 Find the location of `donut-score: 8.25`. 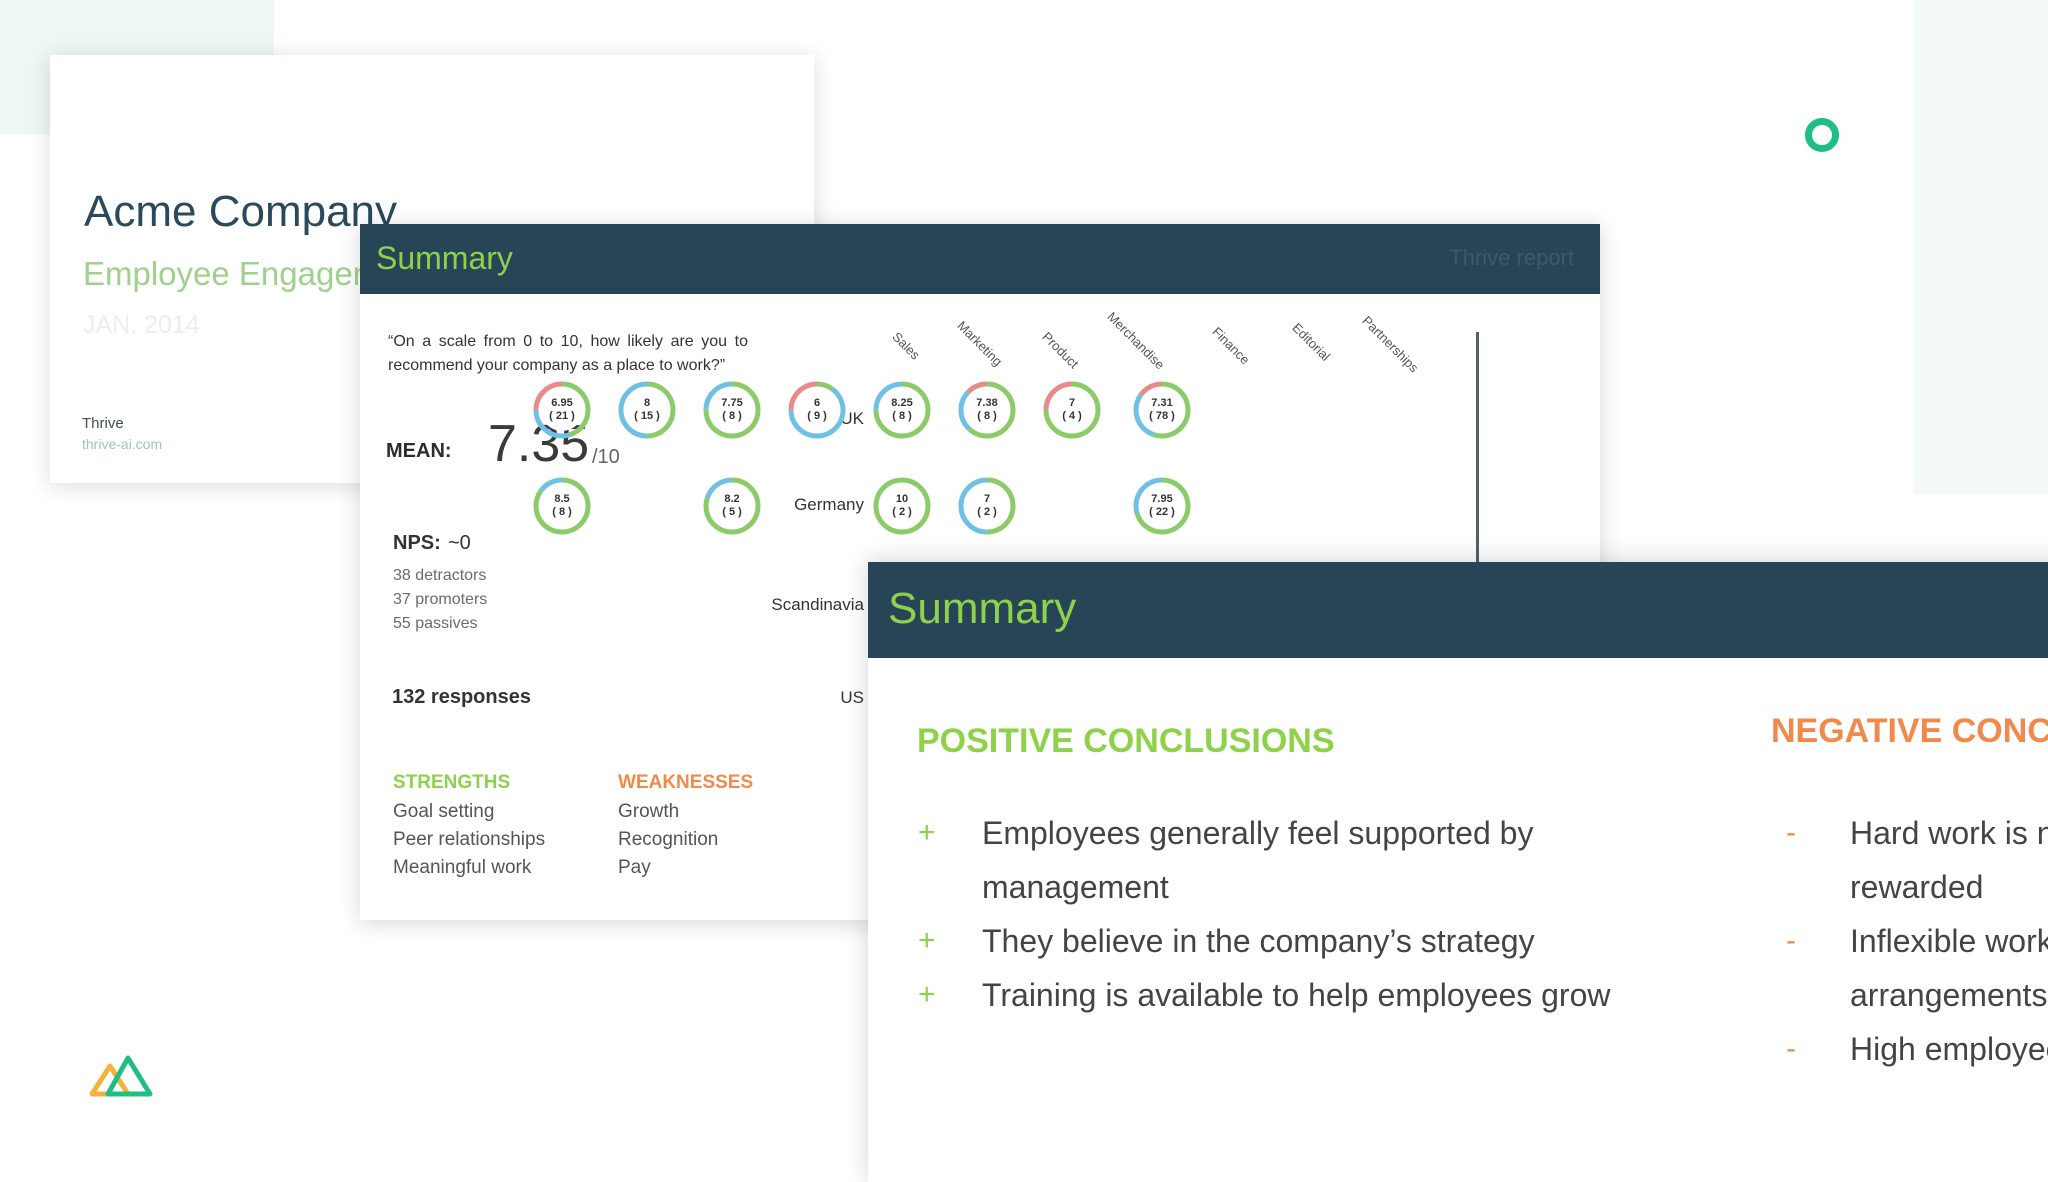

donut-score: 8.25 is located at coordinates (902, 403).